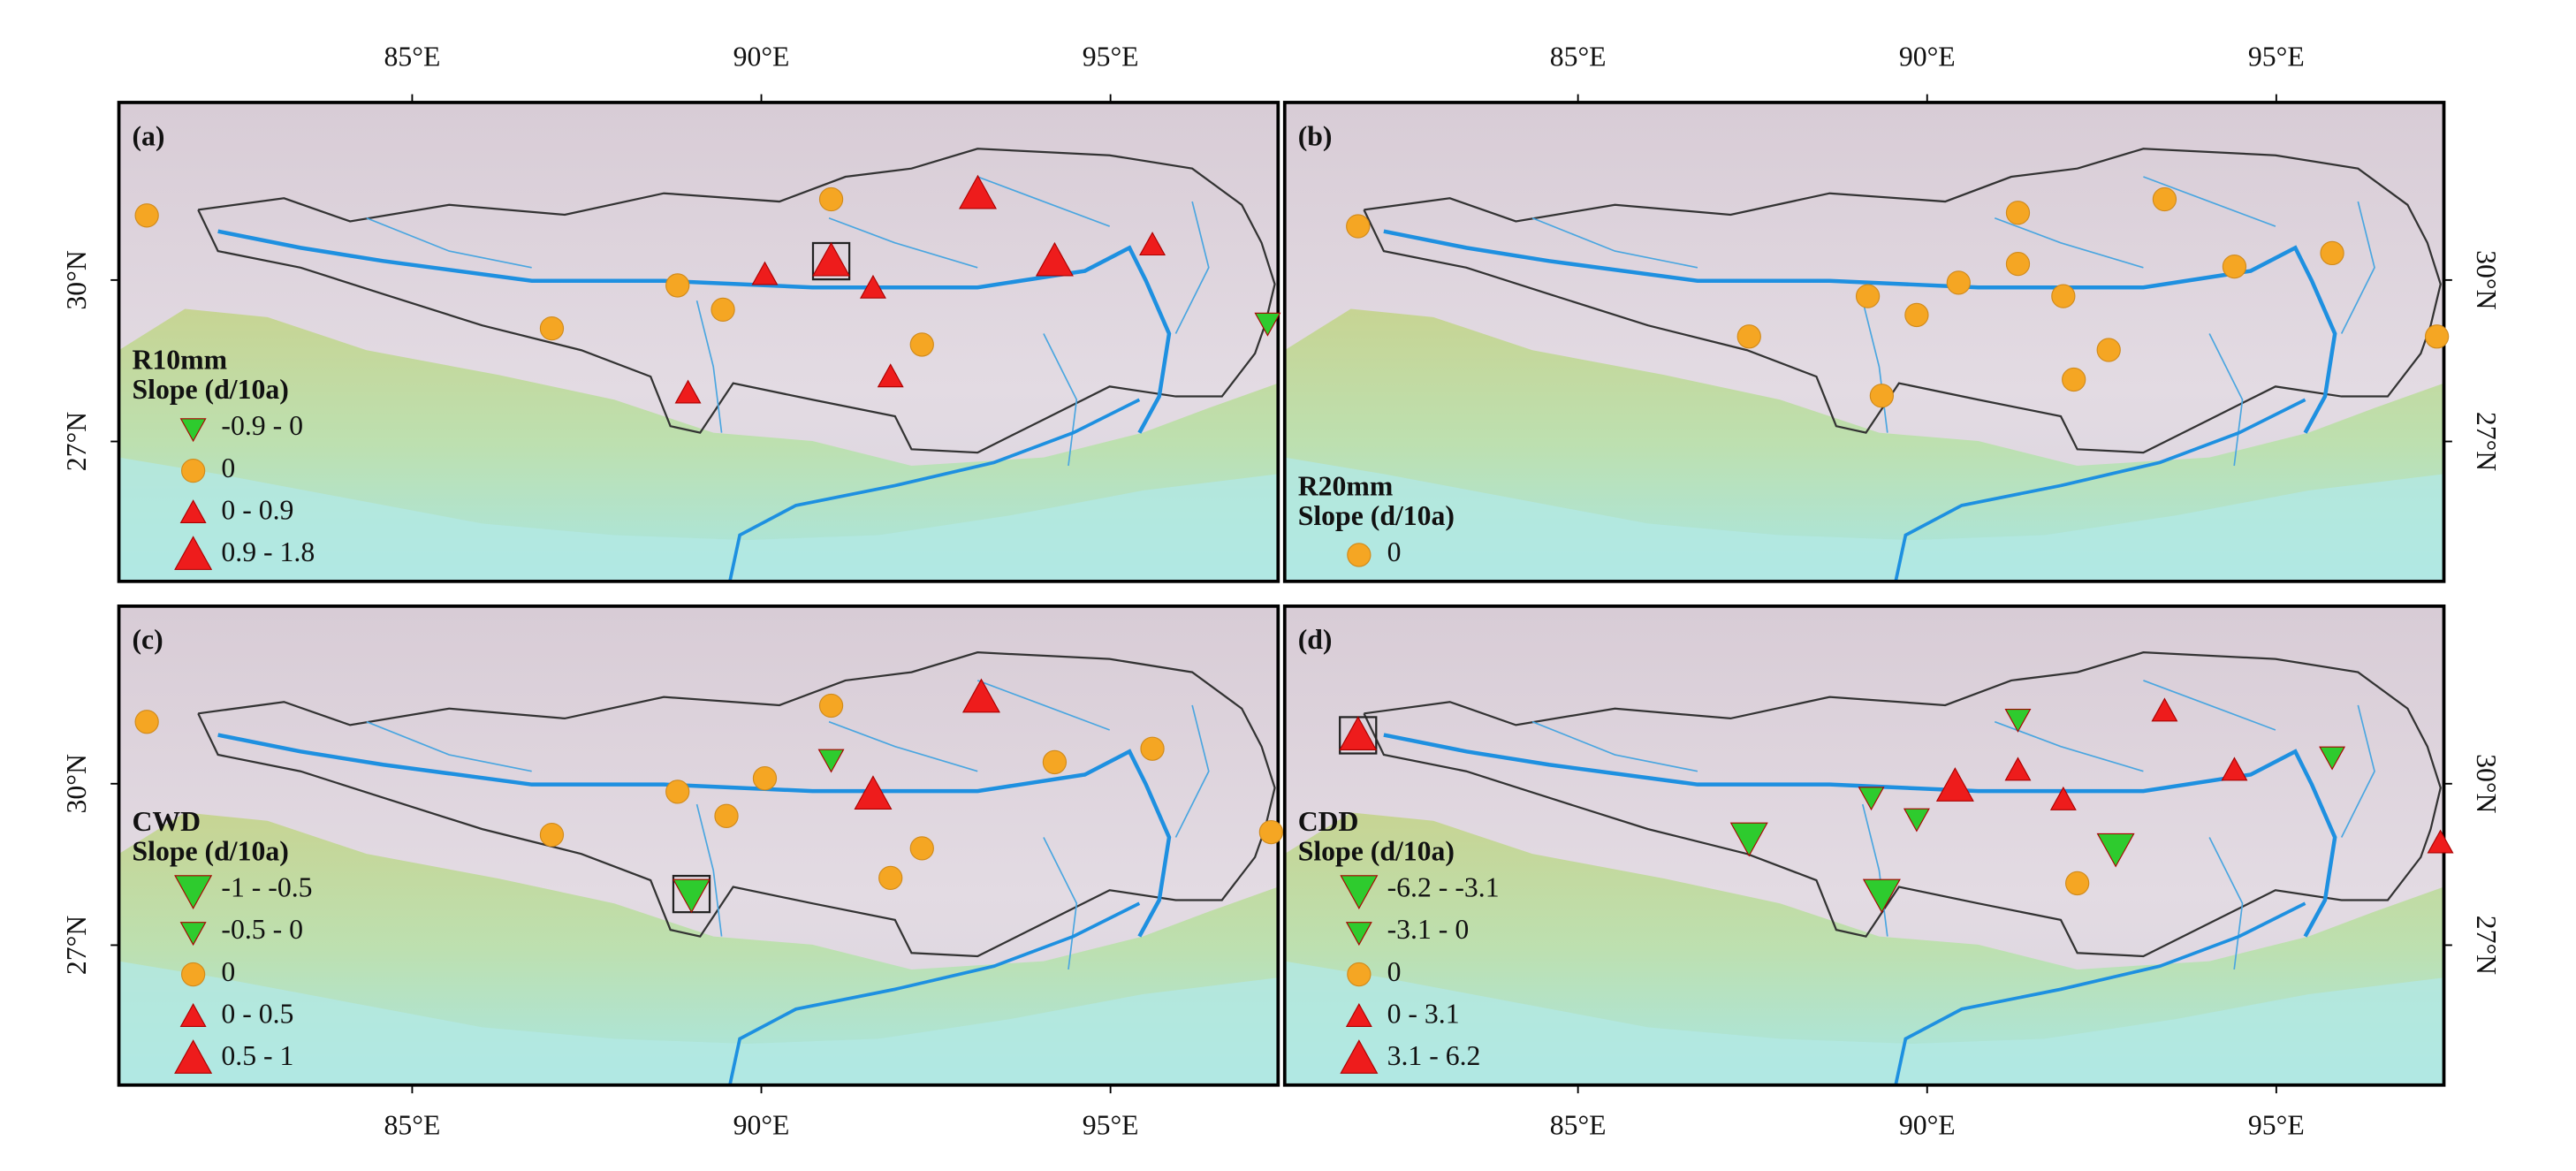 This screenshot has height=1171, width=2576. I want to click on panel-label: (c), so click(147, 639).